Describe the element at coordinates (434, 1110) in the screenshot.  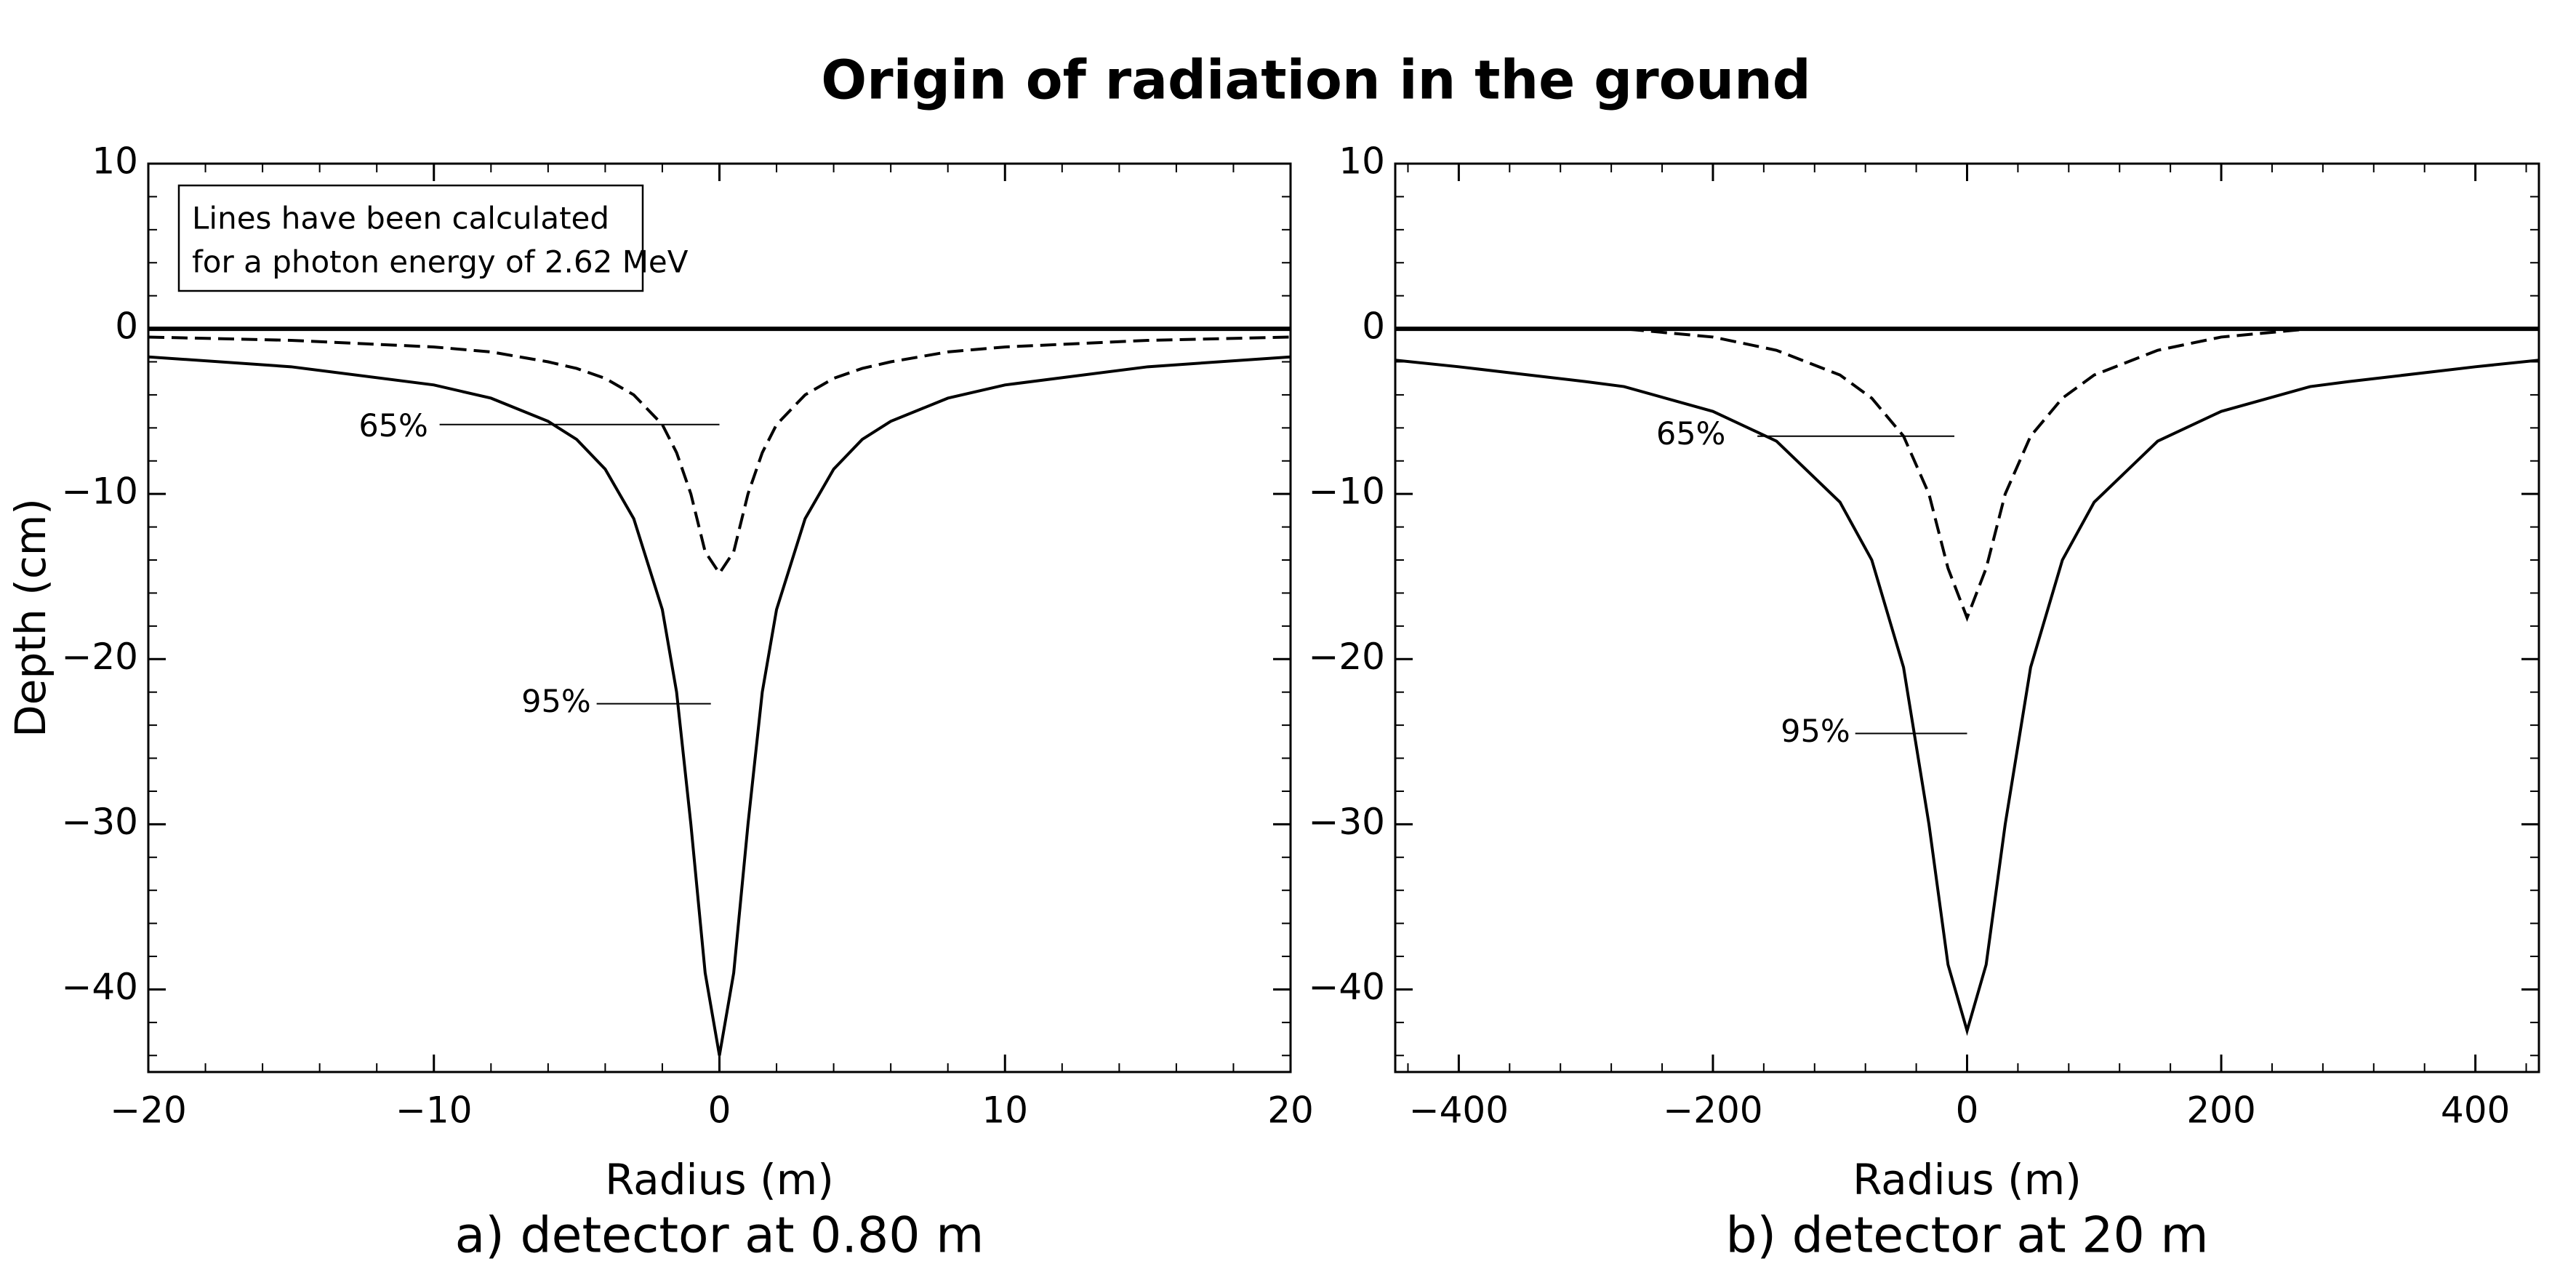
I see `x-tick-label: −10` at that location.